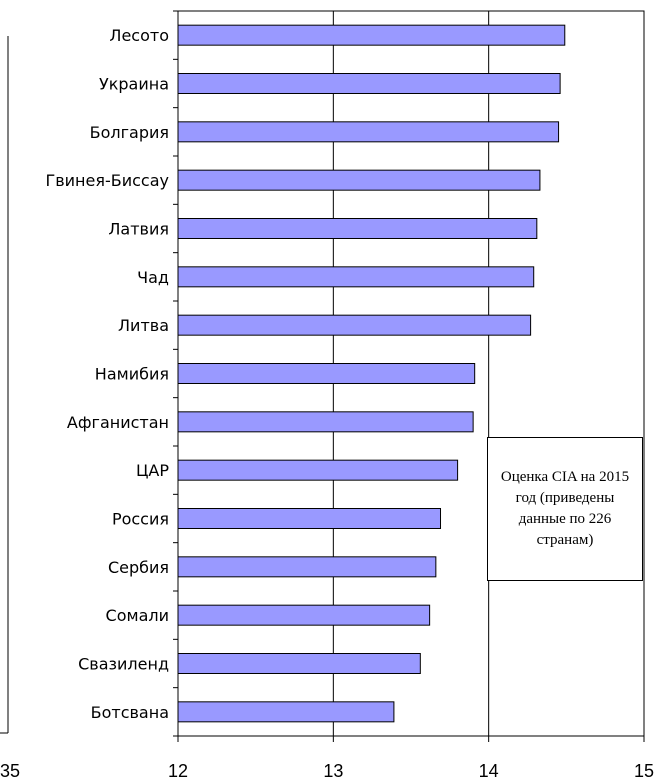 This screenshot has height=781, width=658. I want to click on category-label: Афганистан, so click(118, 422).